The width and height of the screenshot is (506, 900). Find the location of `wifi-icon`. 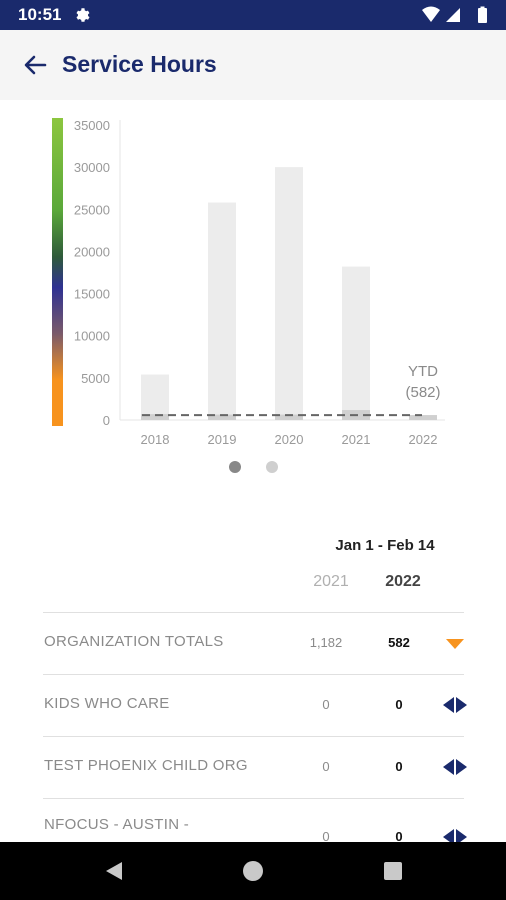

wifi-icon is located at coordinates (431, 14).